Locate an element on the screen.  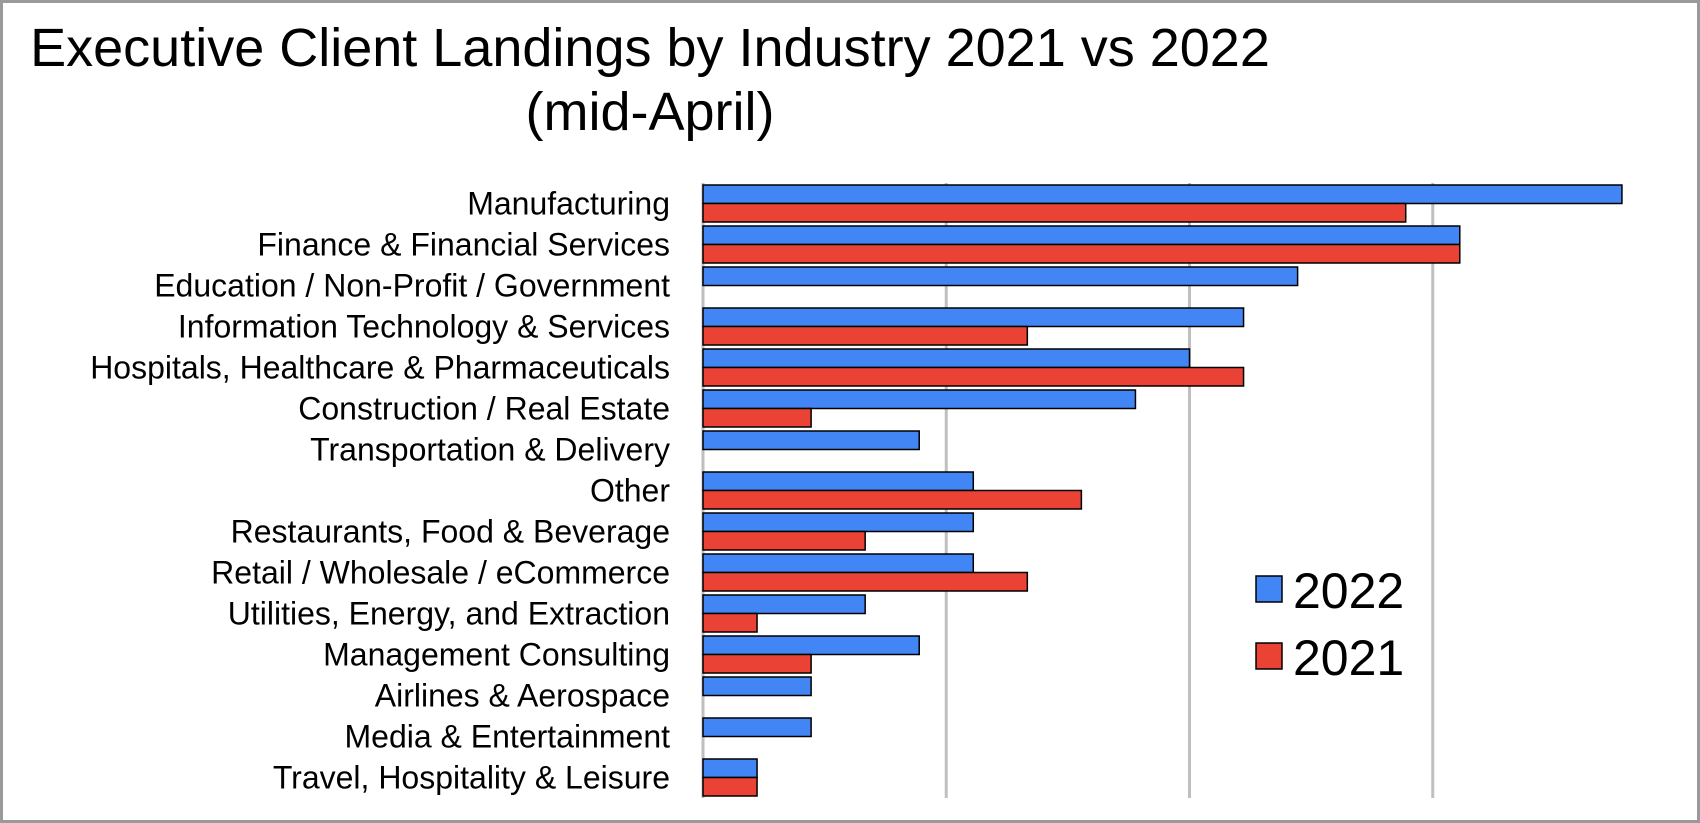
legend: 2022 2021 is located at coordinates (1329, 624).